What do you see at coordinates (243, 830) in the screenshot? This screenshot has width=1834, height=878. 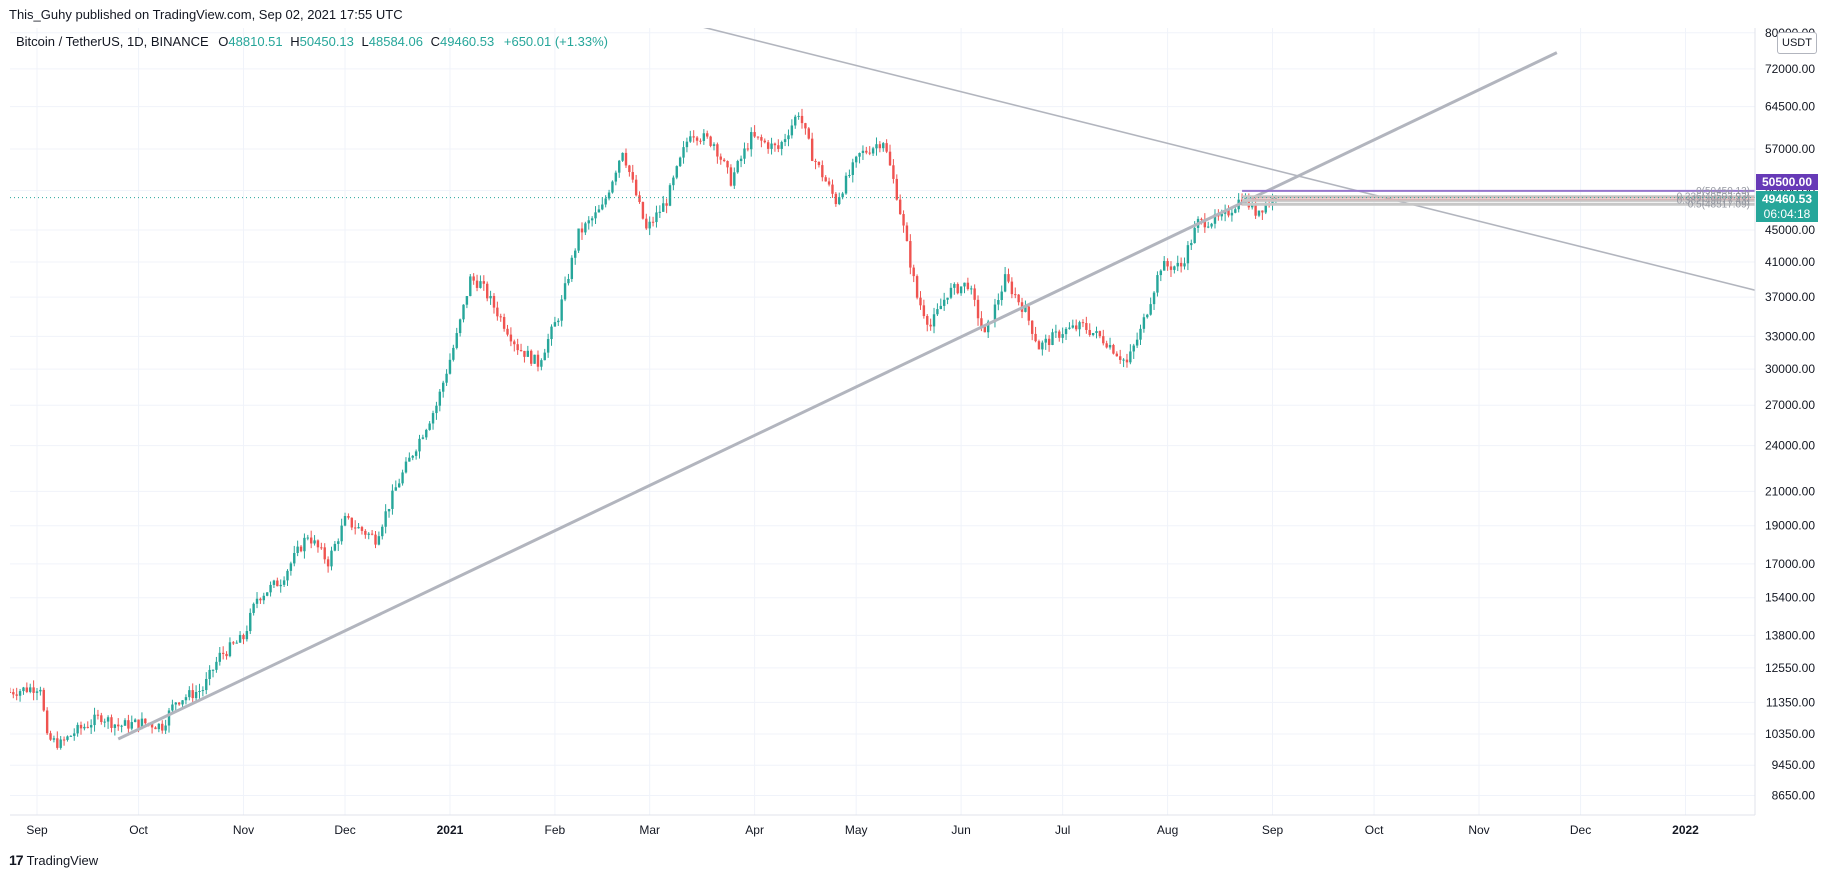 I see `x-tick-label: Nov` at bounding box center [243, 830].